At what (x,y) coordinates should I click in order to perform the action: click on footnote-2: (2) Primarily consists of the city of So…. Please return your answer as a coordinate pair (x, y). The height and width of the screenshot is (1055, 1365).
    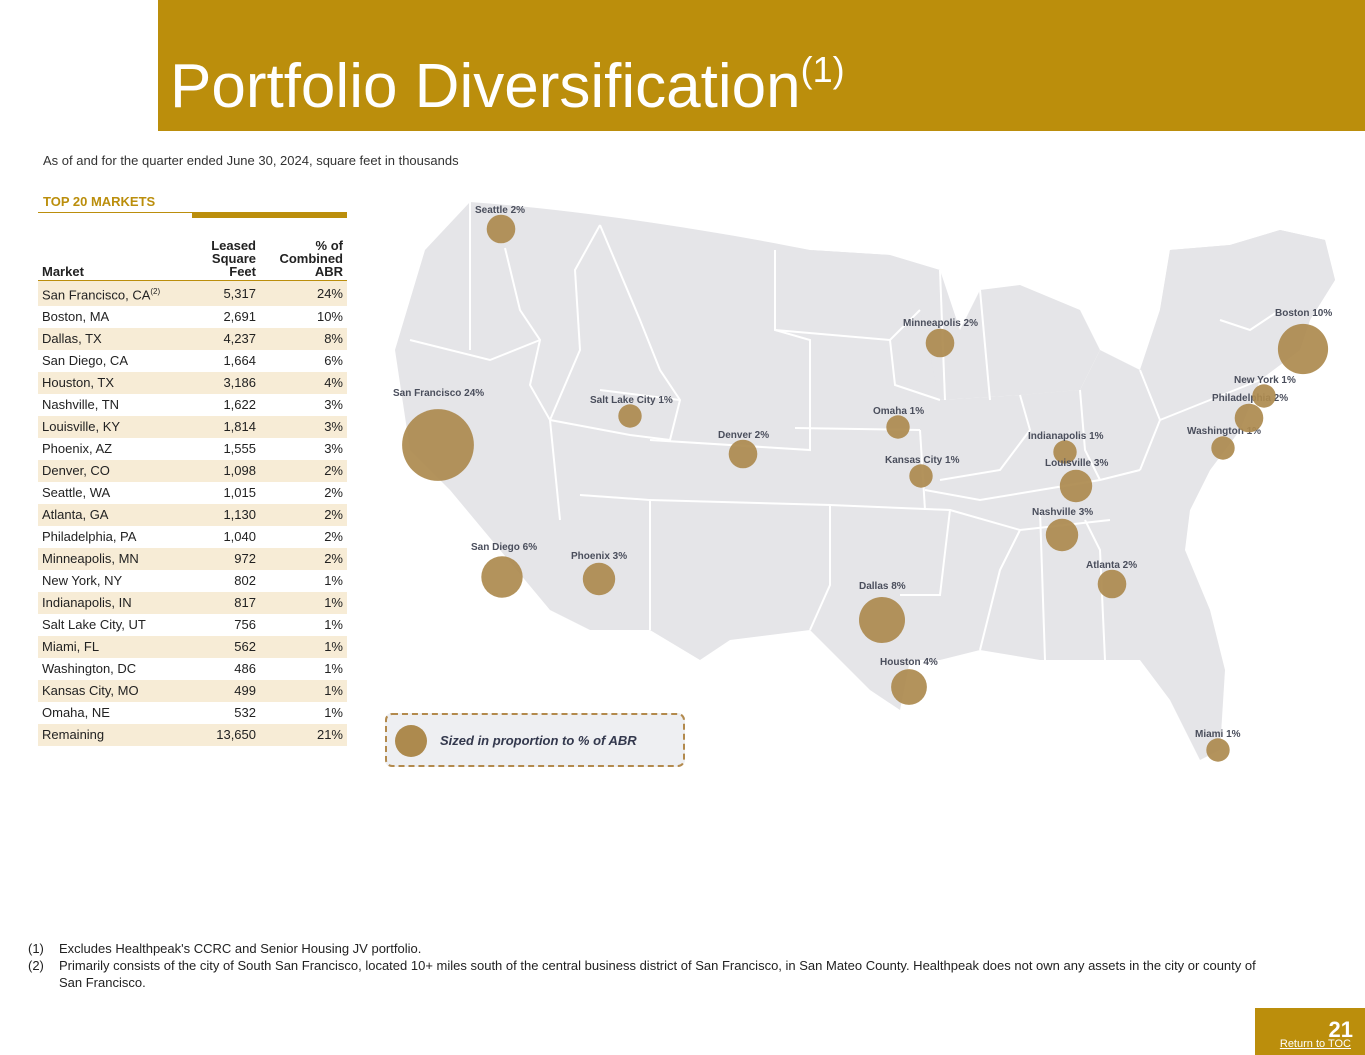
    Looking at the image, I should click on (653, 974).